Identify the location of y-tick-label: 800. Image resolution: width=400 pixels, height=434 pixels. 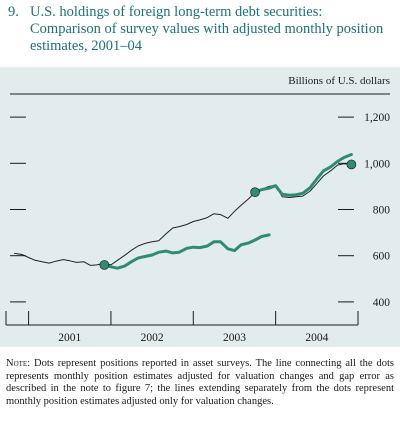
(382, 211).